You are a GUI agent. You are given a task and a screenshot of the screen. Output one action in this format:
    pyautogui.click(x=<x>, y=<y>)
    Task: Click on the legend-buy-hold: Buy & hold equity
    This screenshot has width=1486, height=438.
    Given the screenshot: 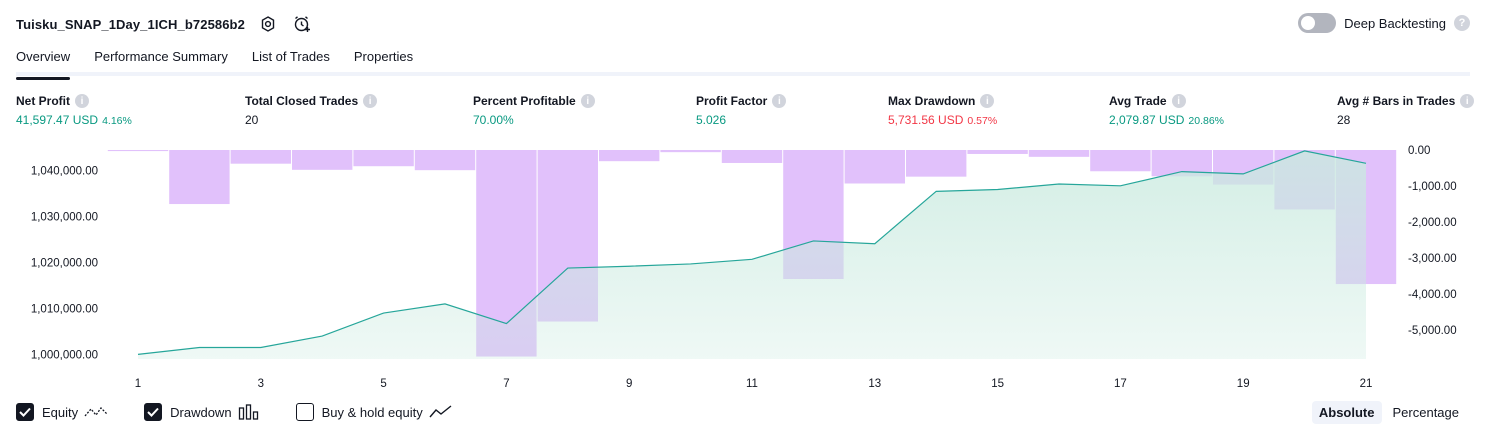 What is the action you would take?
    pyautogui.click(x=374, y=412)
    